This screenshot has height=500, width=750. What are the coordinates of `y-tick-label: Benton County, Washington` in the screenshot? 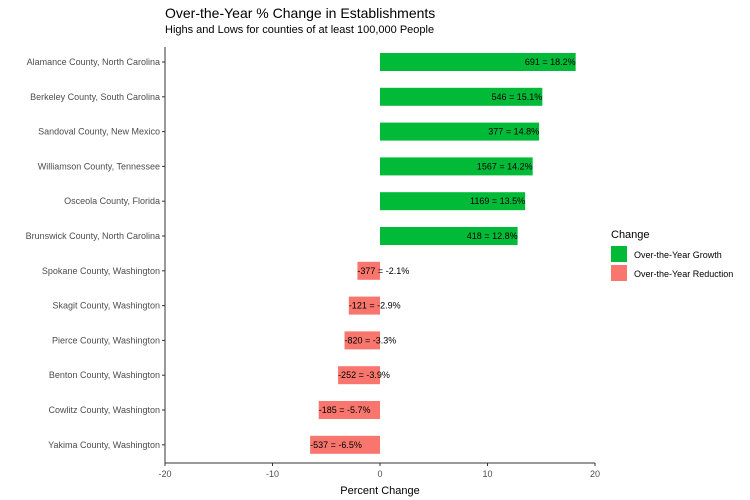 It's located at (104, 375).